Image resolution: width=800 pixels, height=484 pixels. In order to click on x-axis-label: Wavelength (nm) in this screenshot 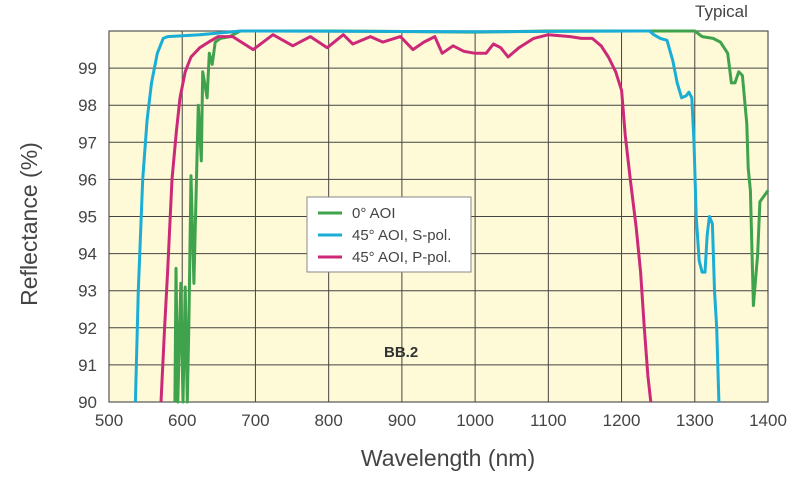, I will do `click(448, 458)`.